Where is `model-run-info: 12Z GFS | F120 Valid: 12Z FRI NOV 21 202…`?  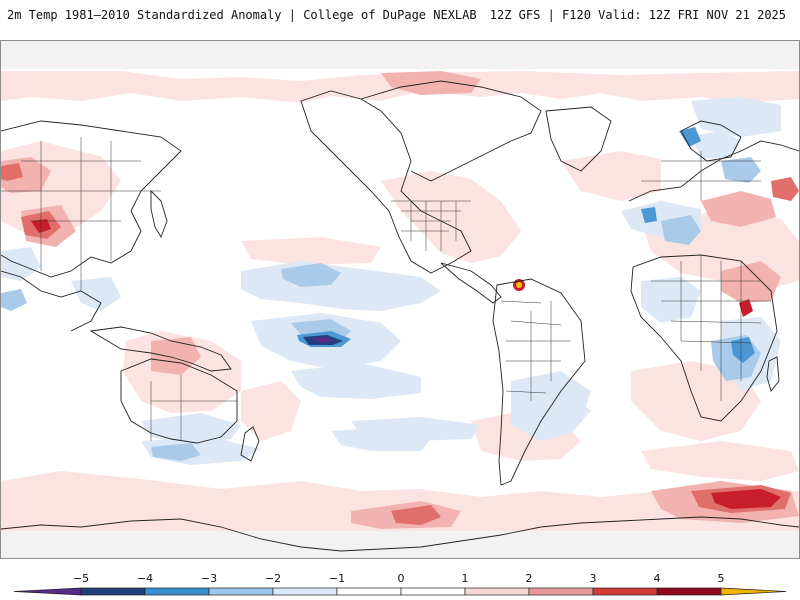 model-run-info: 12Z GFS | F120 Valid: 12Z FRI NOV 21 202… is located at coordinates (637, 15).